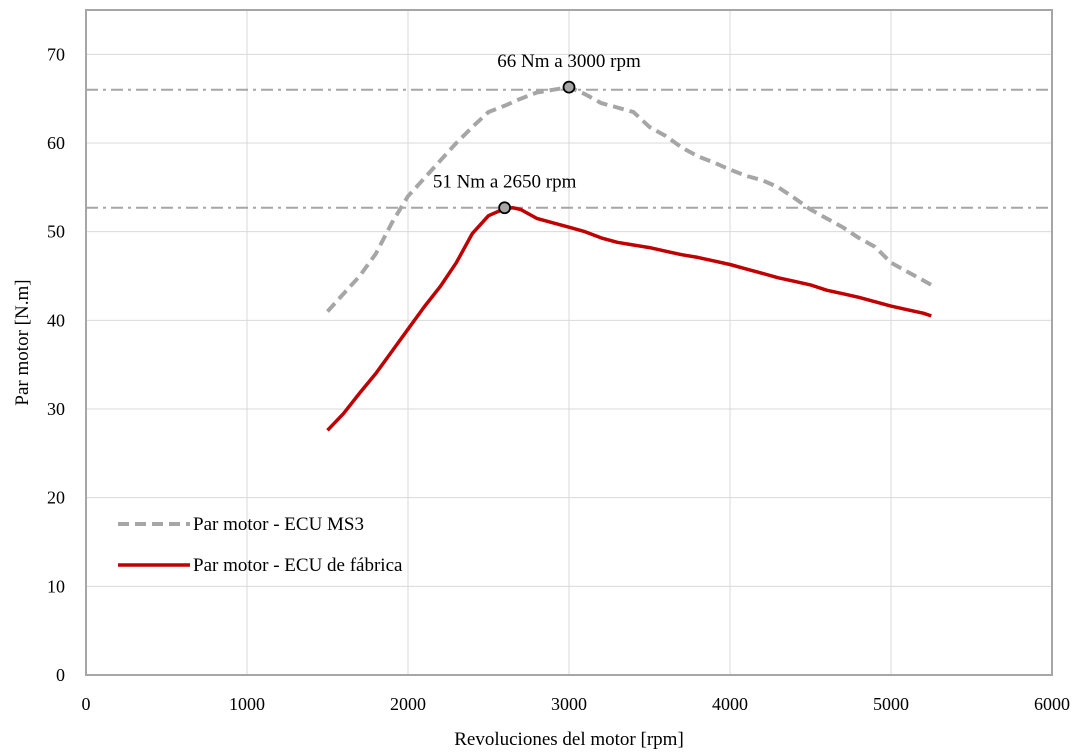 The height and width of the screenshot is (753, 1084). What do you see at coordinates (1052, 704) in the screenshot?
I see `x-tick-label: 6000` at bounding box center [1052, 704].